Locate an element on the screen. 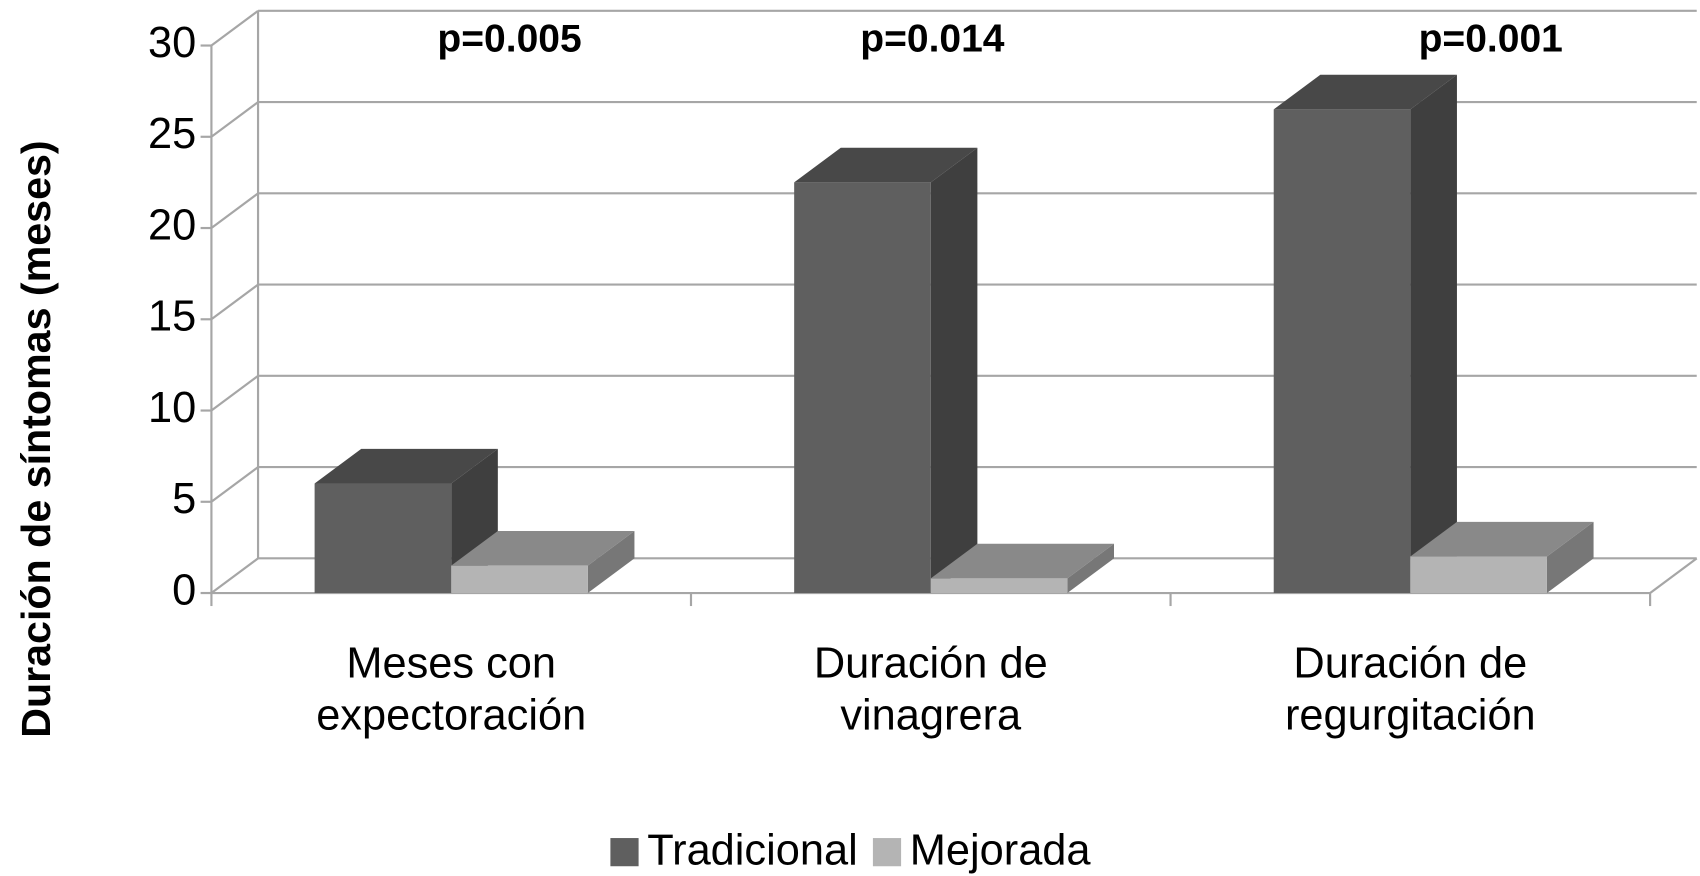 This screenshot has height=876, width=1700. y-tick-label: 25 is located at coordinates (172, 134).